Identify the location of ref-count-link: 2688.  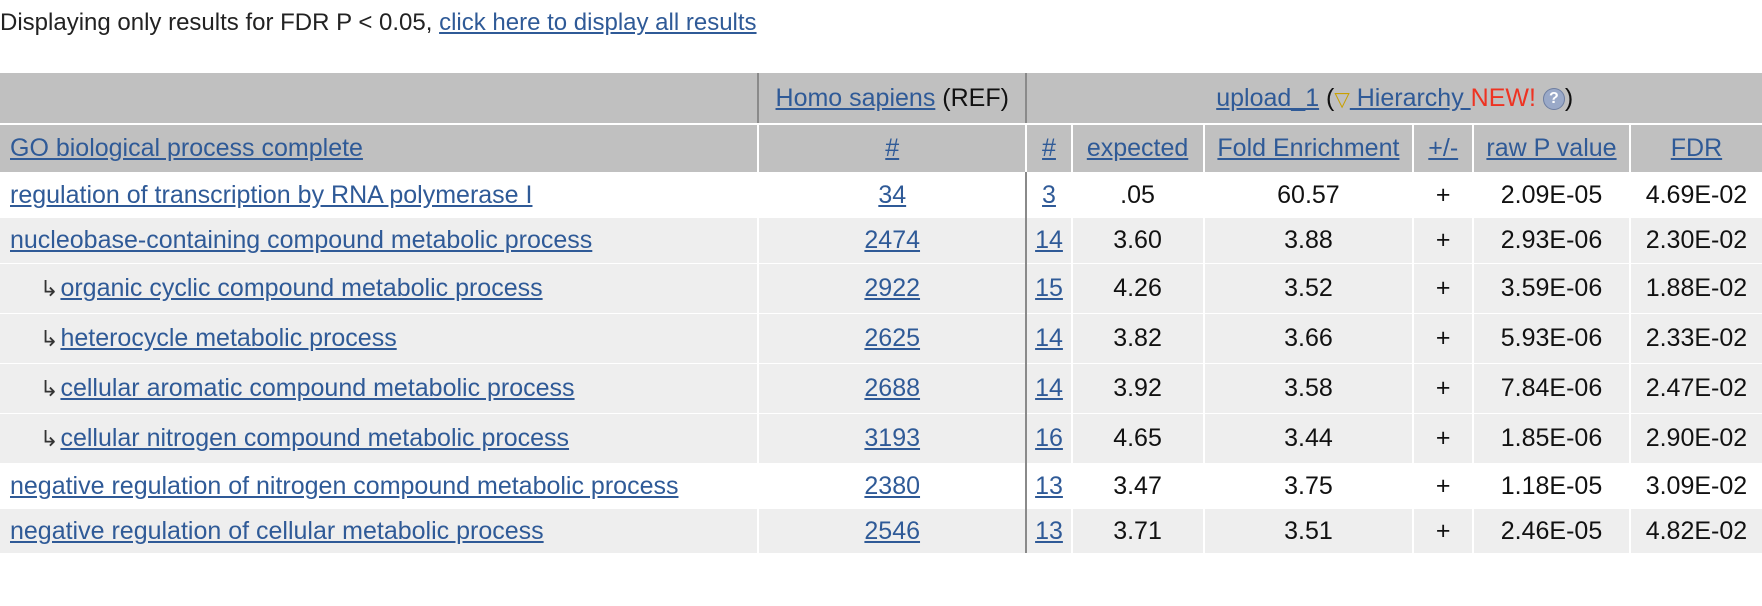
(892, 387).